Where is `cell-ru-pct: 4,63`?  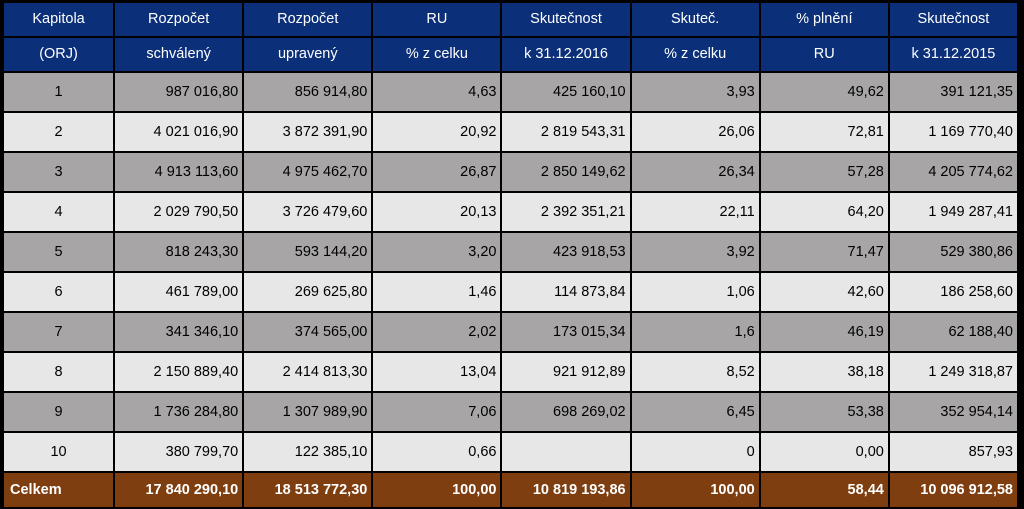
cell-ru-pct: 4,63 is located at coordinates (437, 92).